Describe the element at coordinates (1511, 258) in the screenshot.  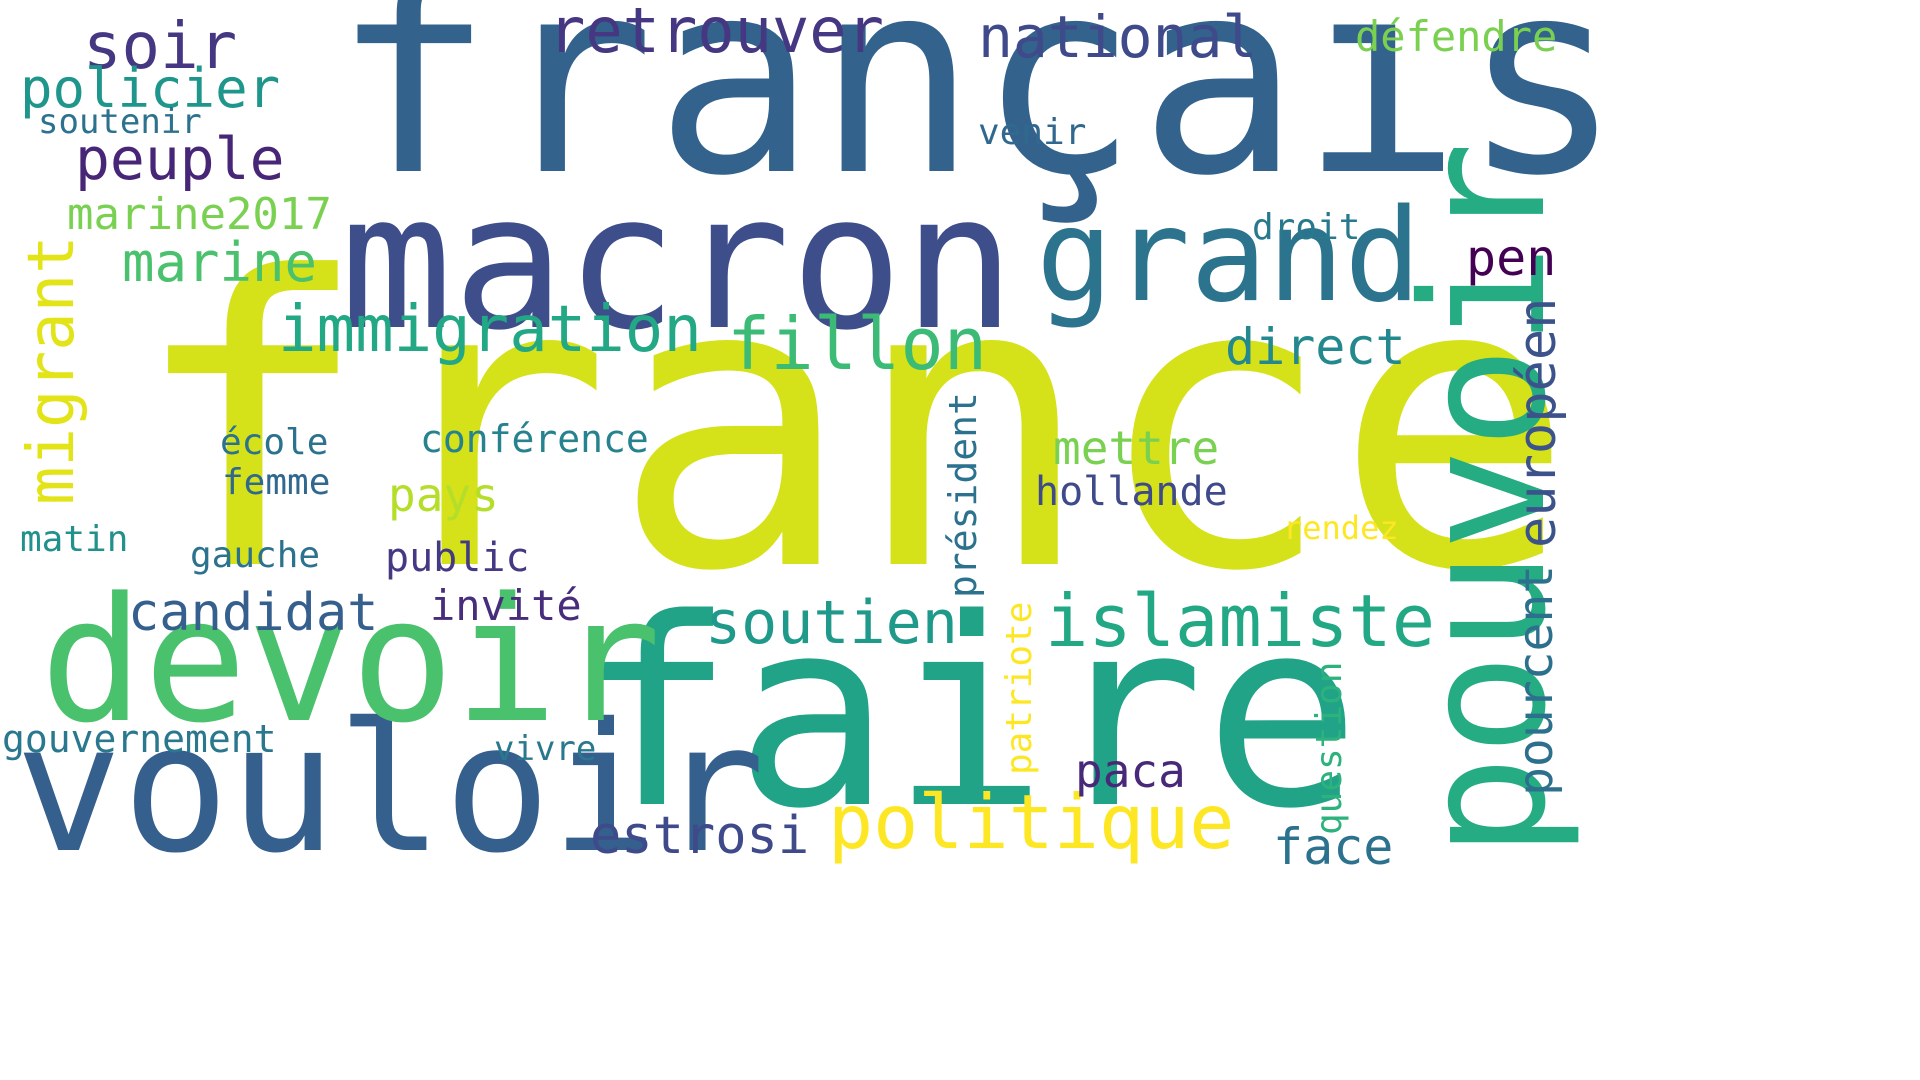
I see `word: pen` at that location.